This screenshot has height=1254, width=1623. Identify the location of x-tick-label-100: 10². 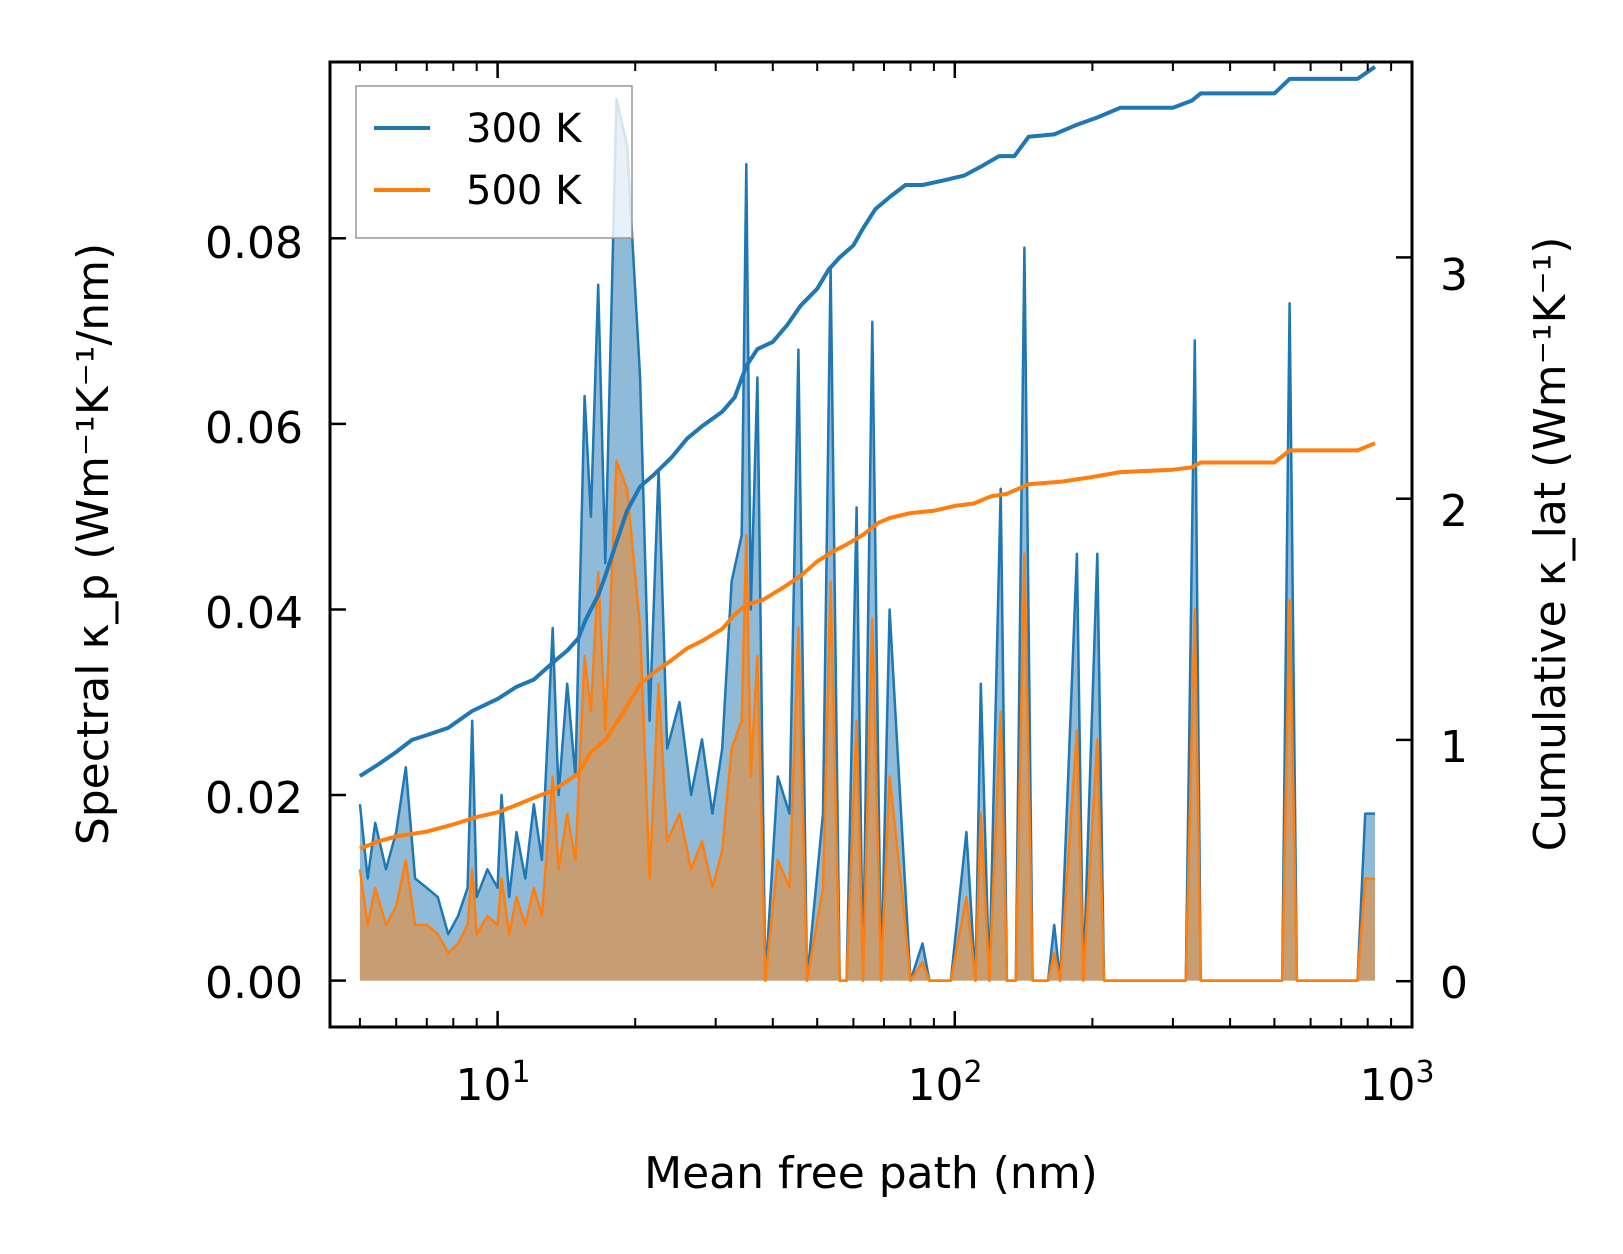
(944, 1083).